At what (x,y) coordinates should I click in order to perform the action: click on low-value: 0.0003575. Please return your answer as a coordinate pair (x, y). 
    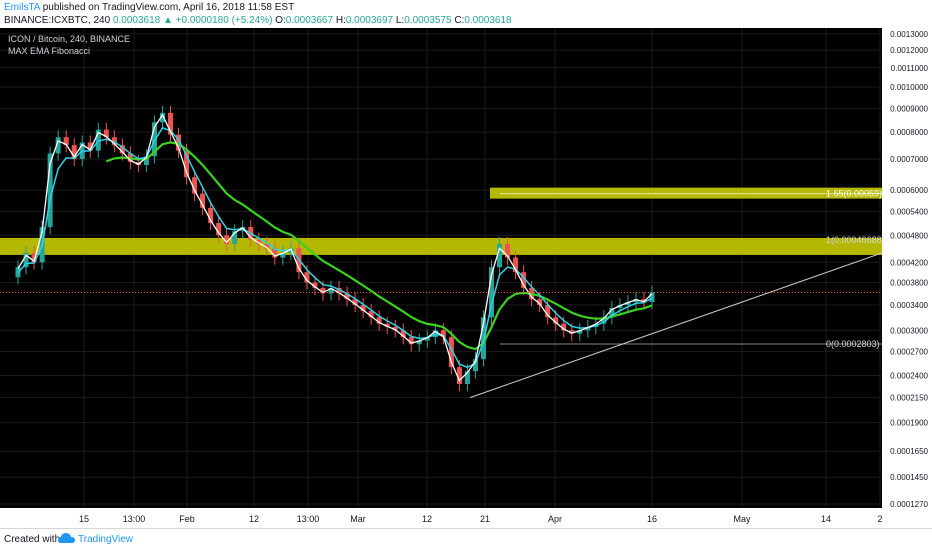
    Looking at the image, I should click on (428, 20).